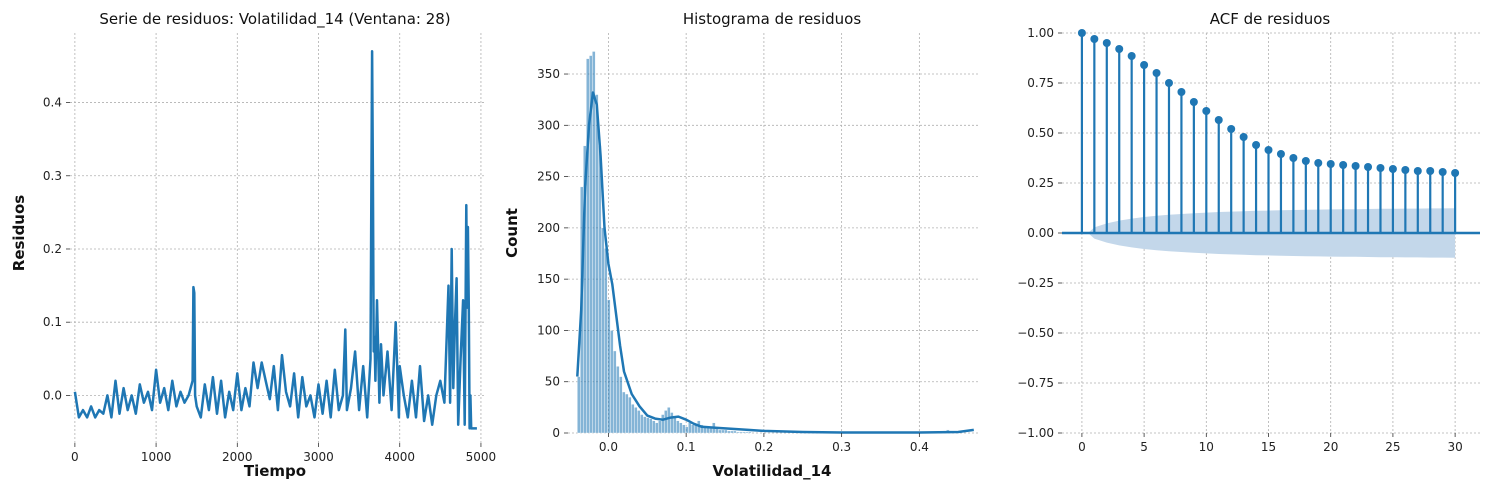 Image resolution: width=1489 pixels, height=490 pixels. What do you see at coordinates (686, 447) in the screenshot?
I see `x-tick-label: 0.1` at bounding box center [686, 447].